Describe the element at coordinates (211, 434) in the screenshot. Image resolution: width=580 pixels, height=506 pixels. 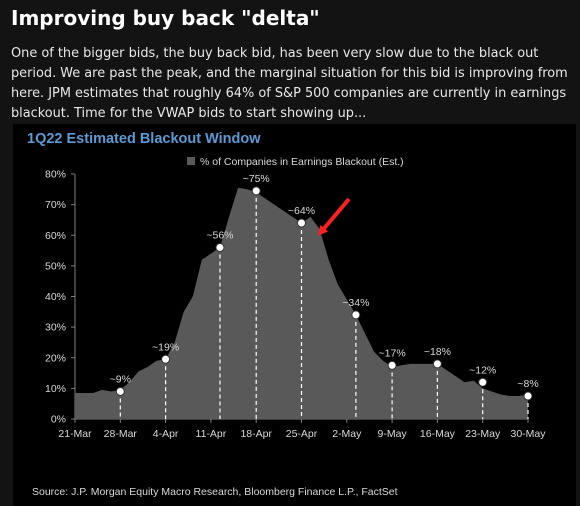
I see `x-tick-label: 11-Apr` at that location.